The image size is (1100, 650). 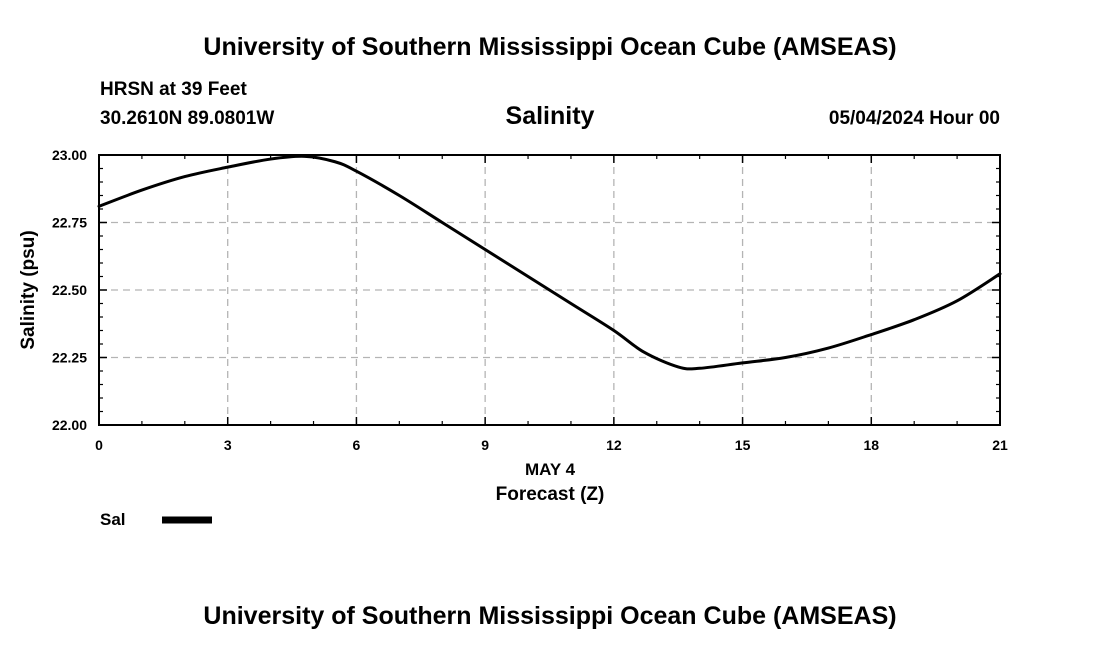 I want to click on datetime-label: 05/04/2024 Hour 00, so click(x=914, y=118).